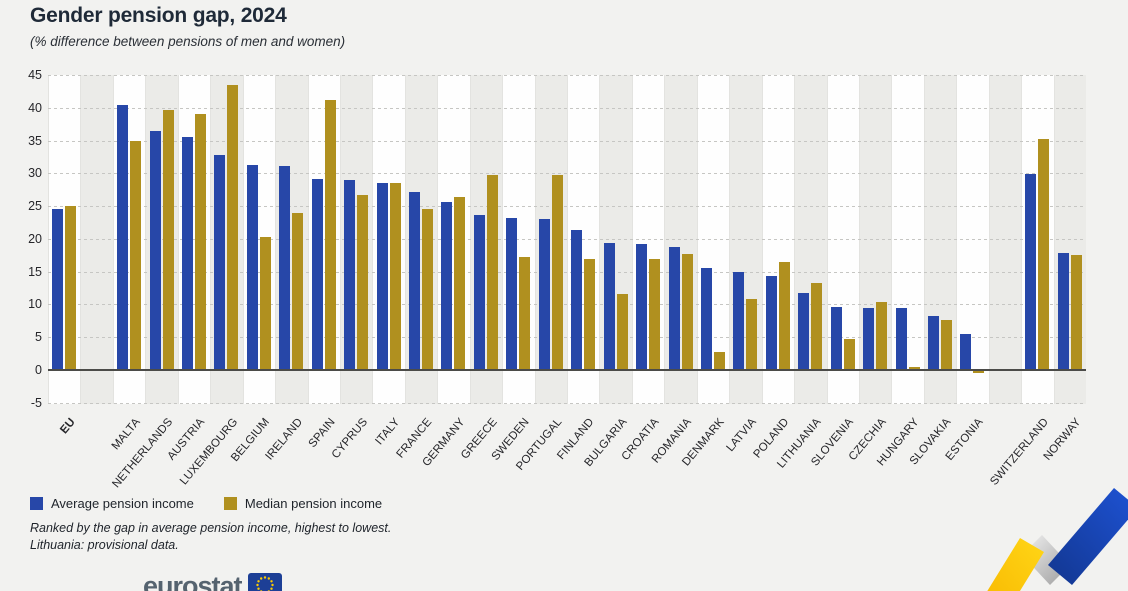 The image size is (1128, 591). I want to click on bar-average-ireland, so click(285, 268).